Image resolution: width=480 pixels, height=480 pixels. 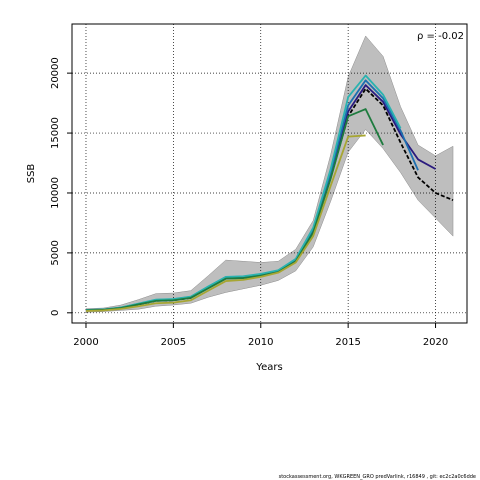 I want to click on x-tick-label-2020: 2020, so click(x=435, y=342).